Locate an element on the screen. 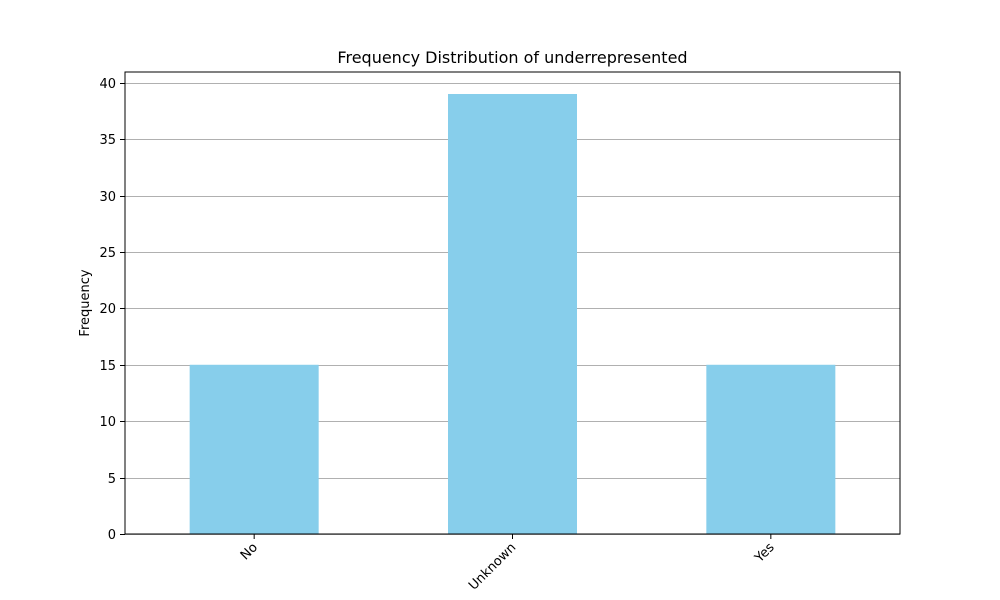 The height and width of the screenshot is (600, 1000). y-axis-ticks: 0 5 10 15 20 25 30 35 40 is located at coordinates (112, 310).